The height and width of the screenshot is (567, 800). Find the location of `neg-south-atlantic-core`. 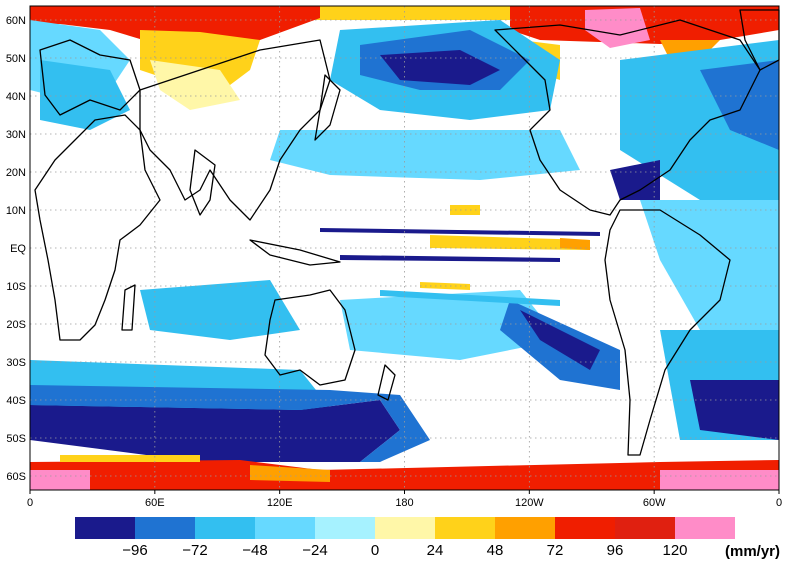

neg-south-atlantic-core is located at coordinates (734, 410).